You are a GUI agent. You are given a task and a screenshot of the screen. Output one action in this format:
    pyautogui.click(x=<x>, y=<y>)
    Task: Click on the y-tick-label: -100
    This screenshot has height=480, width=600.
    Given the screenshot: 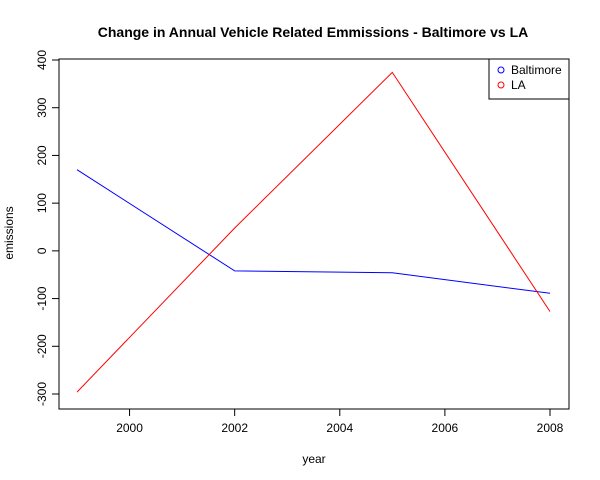 What is the action you would take?
    pyautogui.click(x=42, y=298)
    